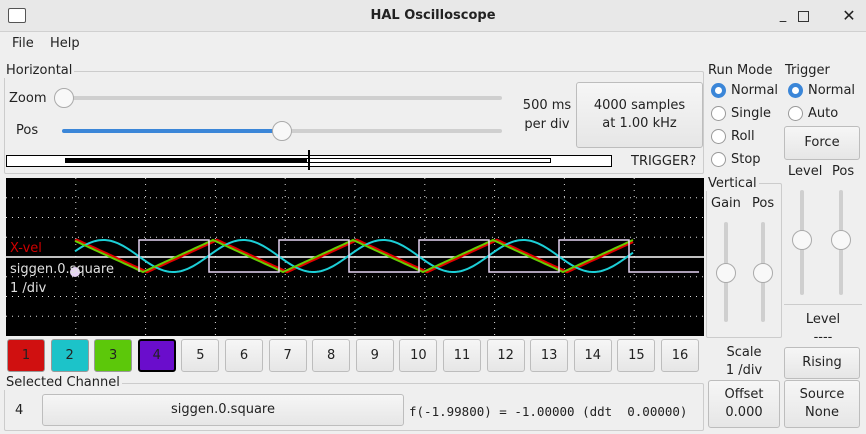  Describe the element at coordinates (726, 273) in the screenshot. I see `gain-slider-handle` at that location.